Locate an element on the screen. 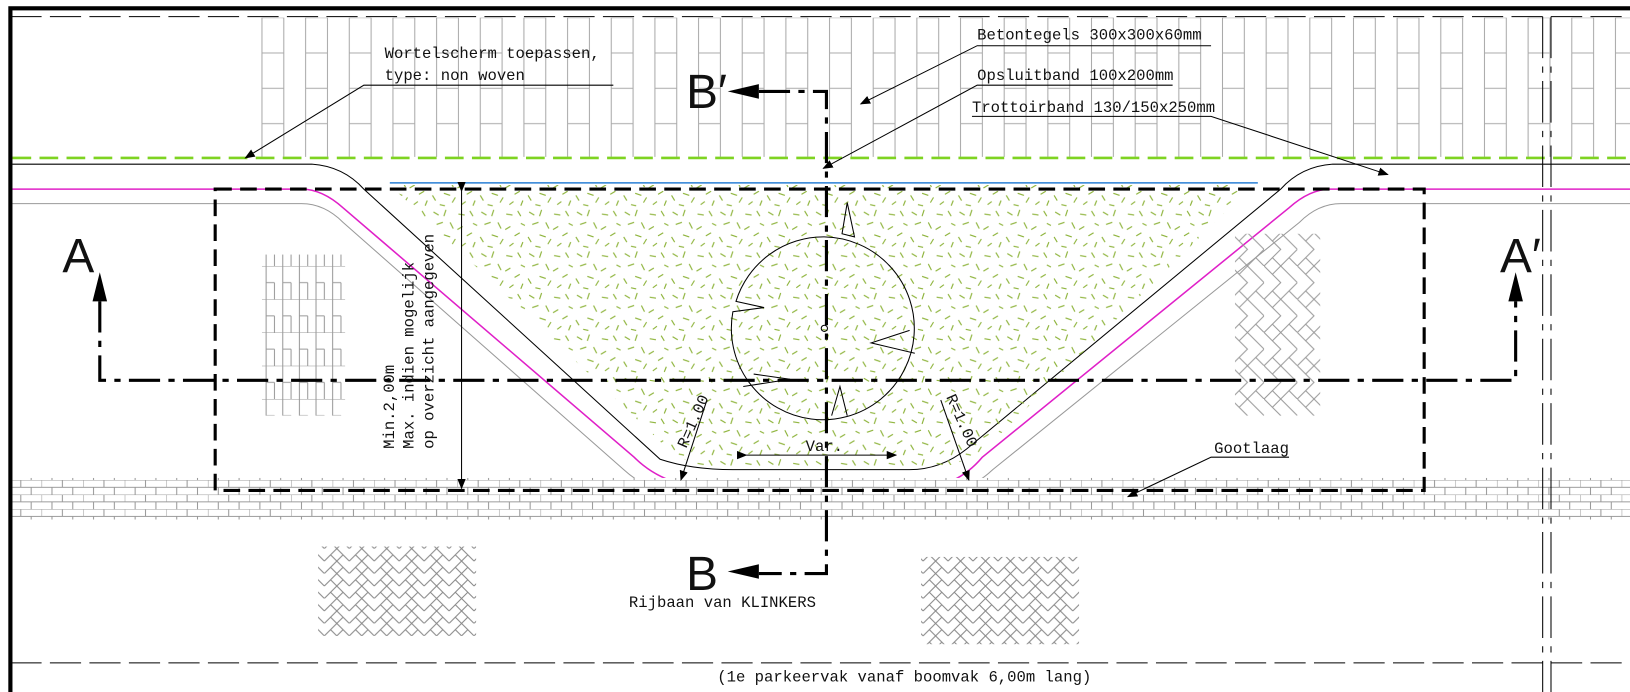 The width and height of the screenshot is (1630, 692). dimension-label: Max. indien mogelijk is located at coordinates (410, 355).